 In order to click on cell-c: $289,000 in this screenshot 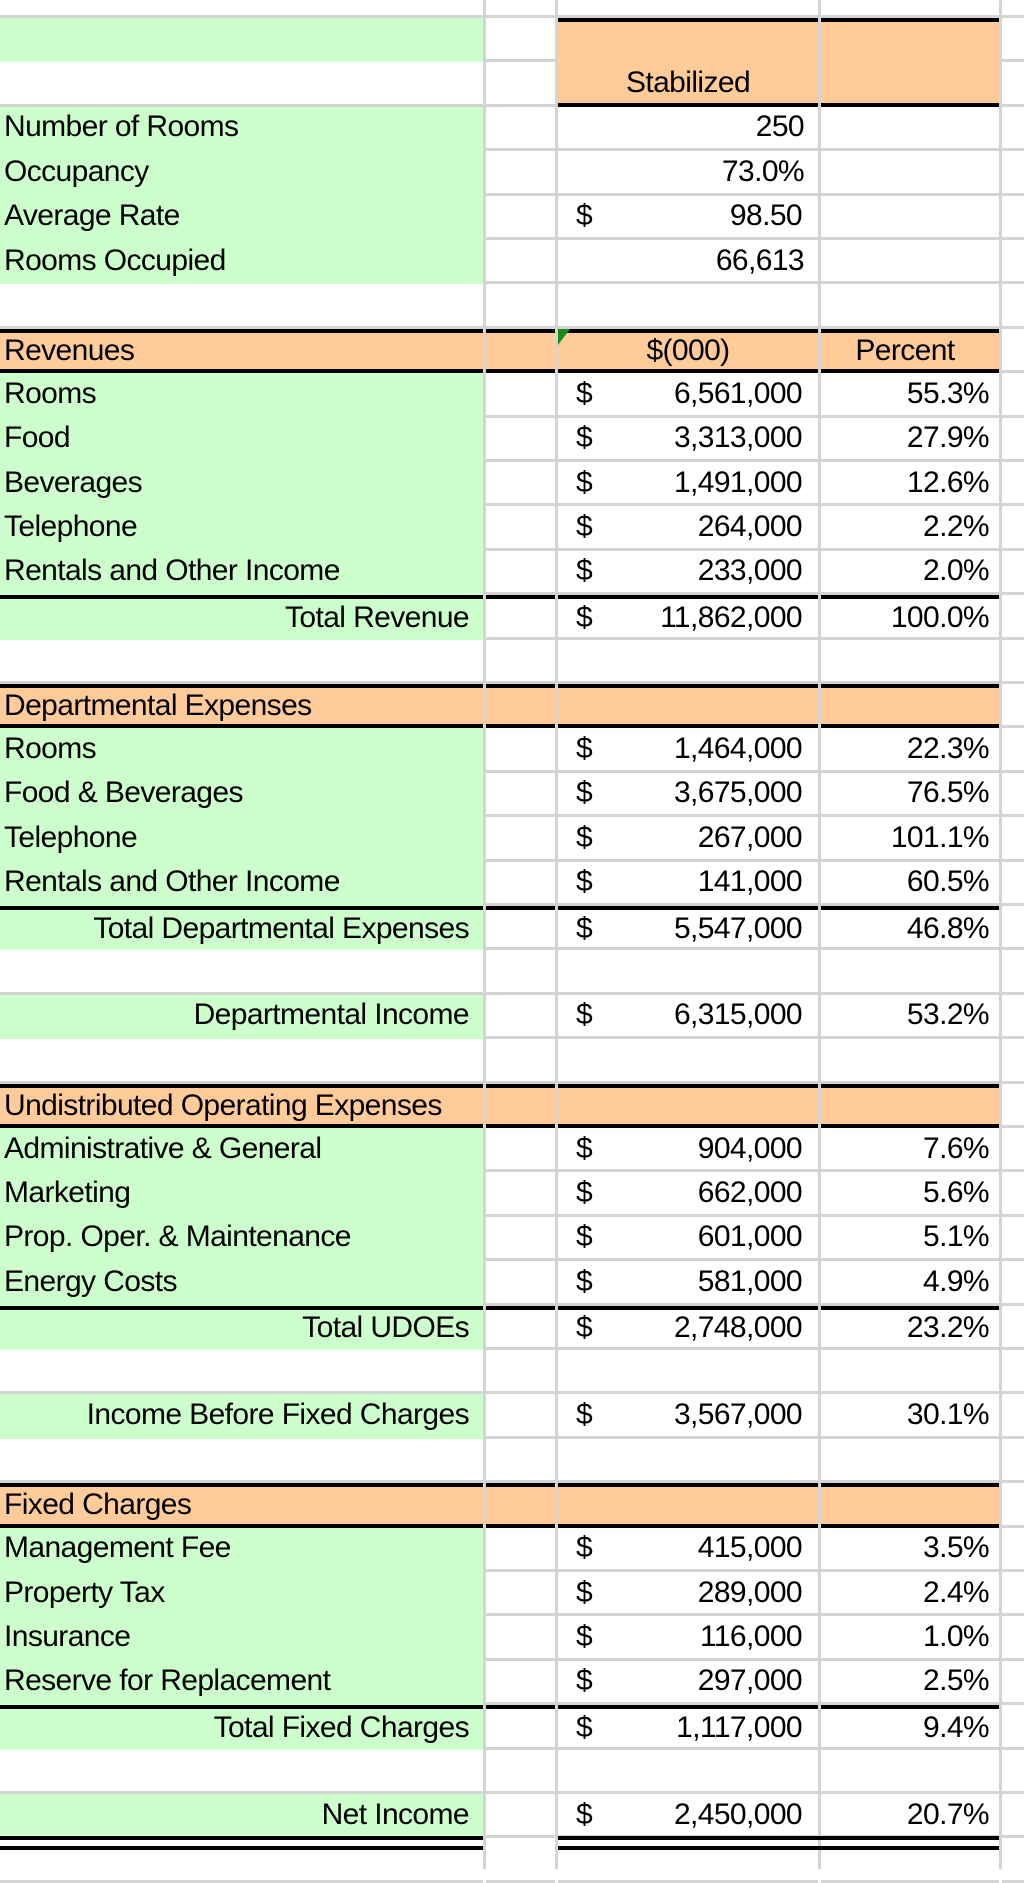, I will do `click(688, 1594)`.